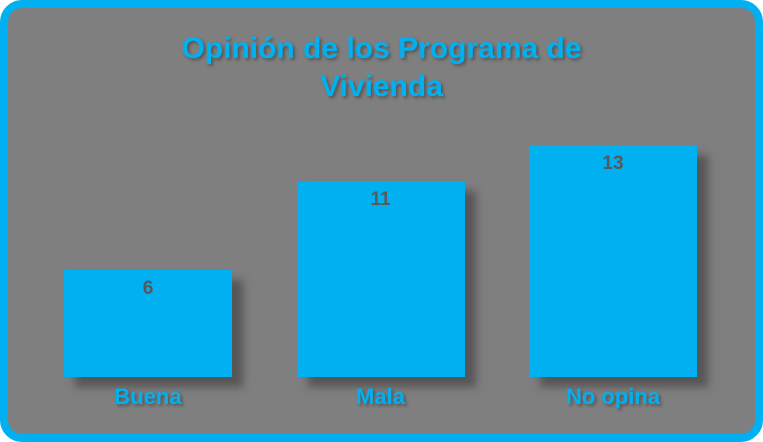 Image resolution: width=763 pixels, height=442 pixels. Describe the element at coordinates (381, 67) in the screenshot. I see `chart-title: Opinión de los Programa de Vivienda` at that location.